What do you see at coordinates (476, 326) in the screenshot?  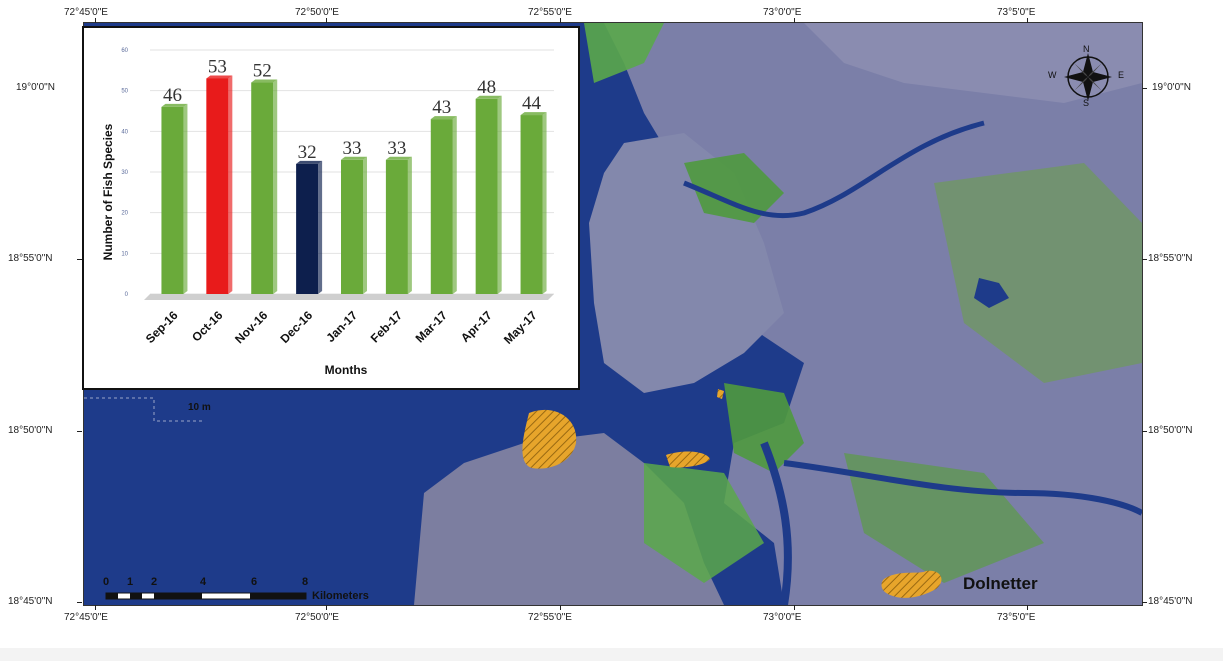 I see `x-tick-label: Apr-17` at bounding box center [476, 326].